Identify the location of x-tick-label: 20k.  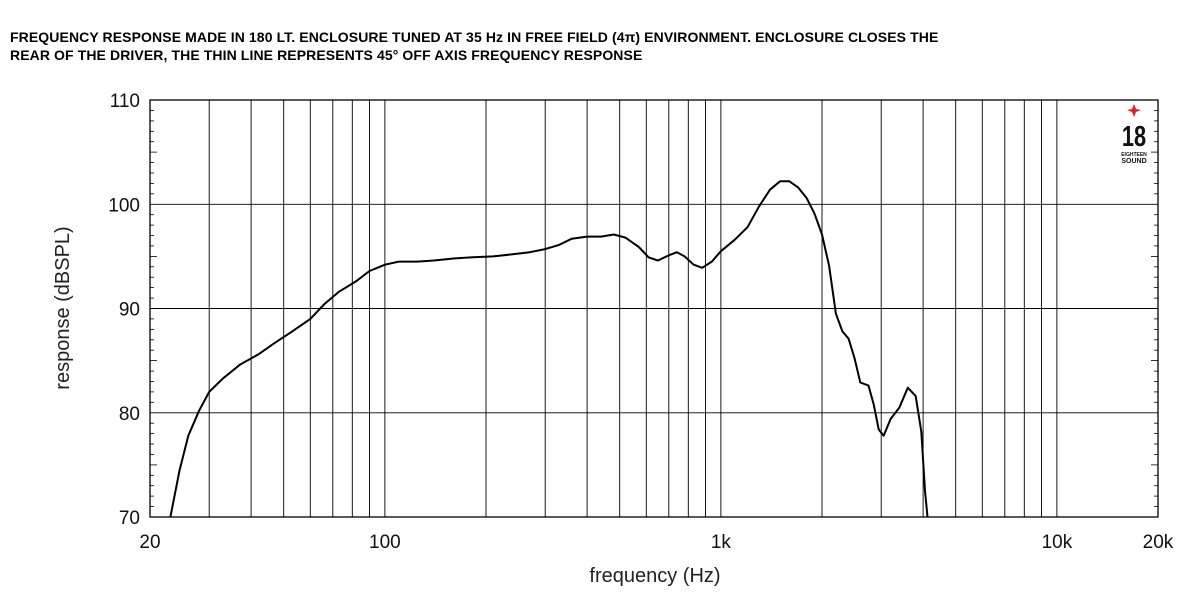
(1158, 542).